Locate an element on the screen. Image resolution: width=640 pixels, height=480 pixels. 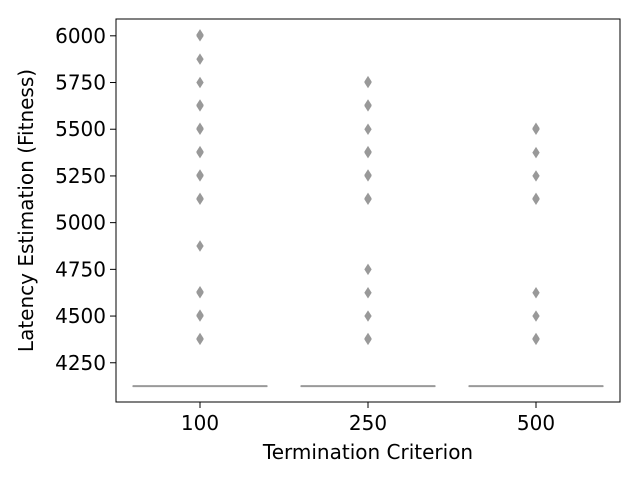
y-axis-label: Latency Estimation (Fitness) is located at coordinates (26, 210).